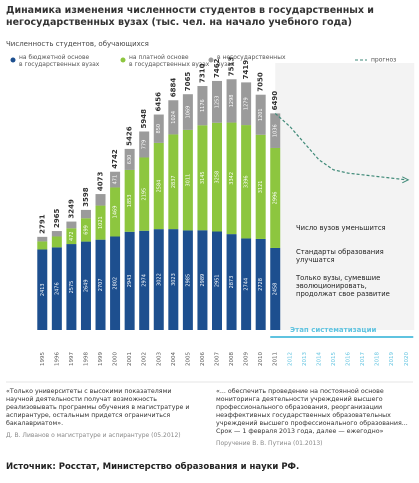 This screenshot has height=483, width=419. I want to click on value-label: 1853, so click(130, 200).